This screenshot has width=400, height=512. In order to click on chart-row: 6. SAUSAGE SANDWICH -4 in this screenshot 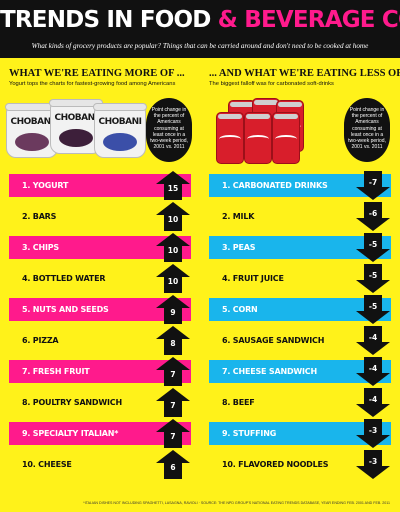, I will do `click(300, 340)`.